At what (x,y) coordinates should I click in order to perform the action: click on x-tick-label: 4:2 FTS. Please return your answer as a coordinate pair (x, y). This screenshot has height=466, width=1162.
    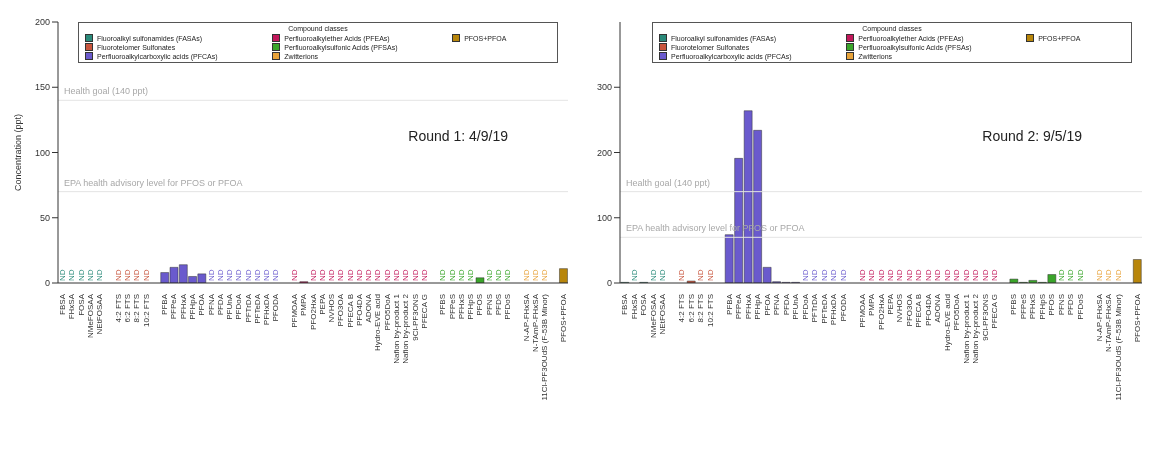
    Looking at the image, I should click on (682, 308).